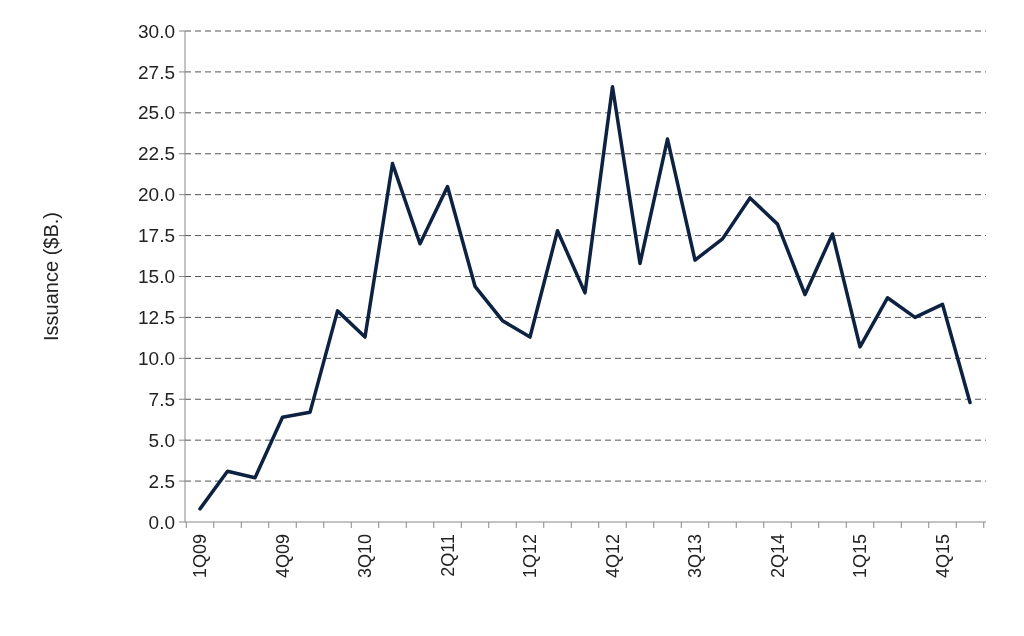  I want to click on x-tick-label: 3Q13, so click(695, 556).